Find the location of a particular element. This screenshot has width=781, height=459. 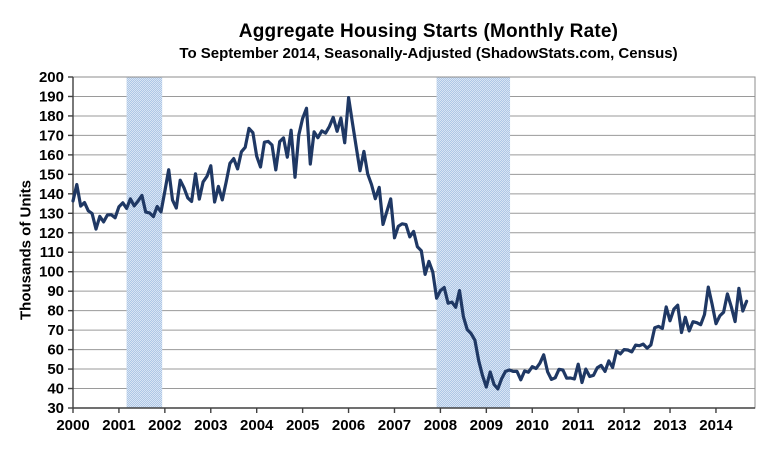

chart-title: Aggregate Housing Starts (Monthly Rate) is located at coordinates (428, 31).